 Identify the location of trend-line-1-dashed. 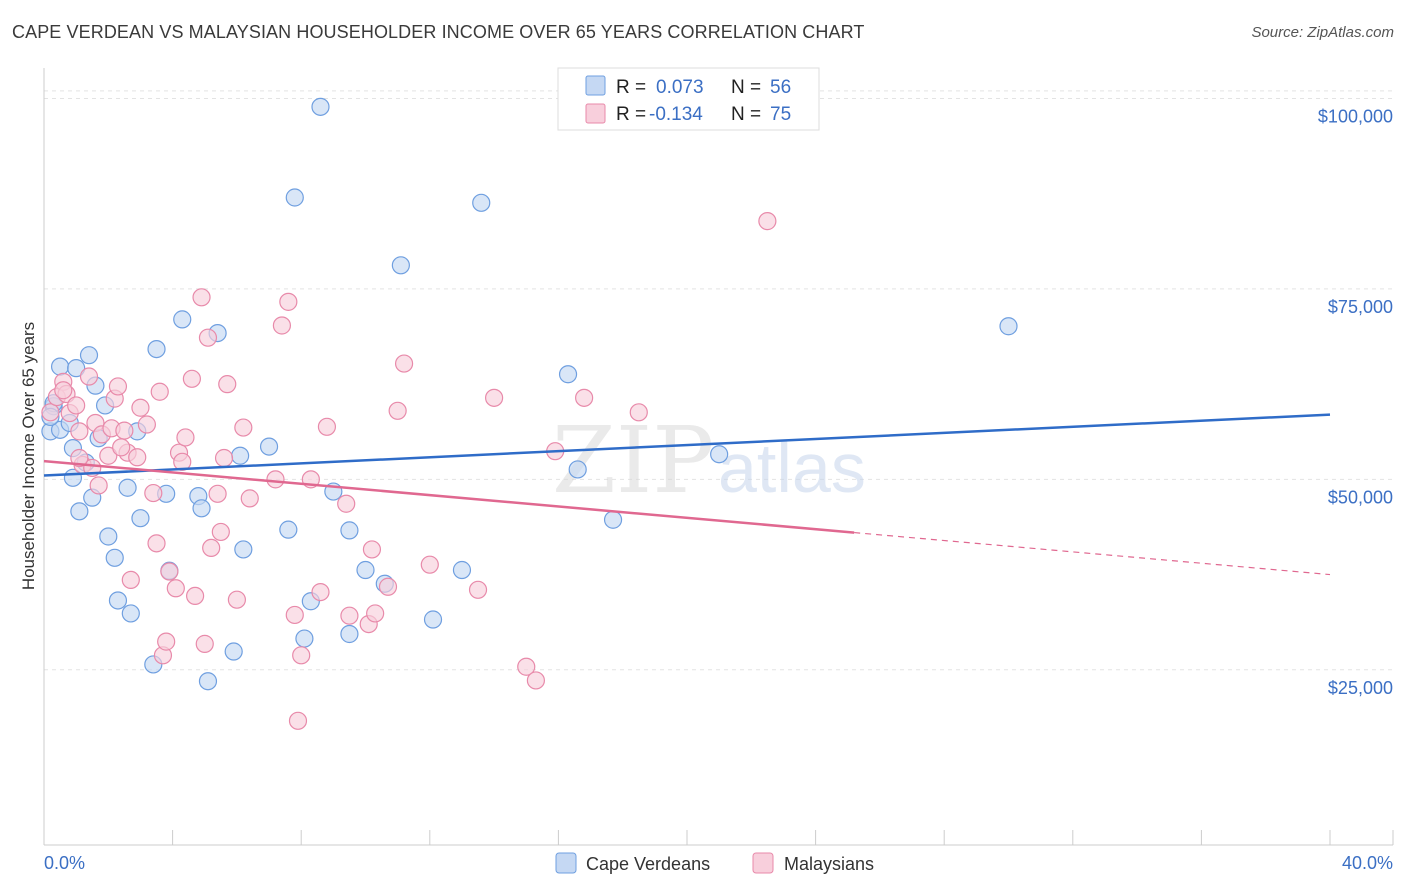
(1092, 553).